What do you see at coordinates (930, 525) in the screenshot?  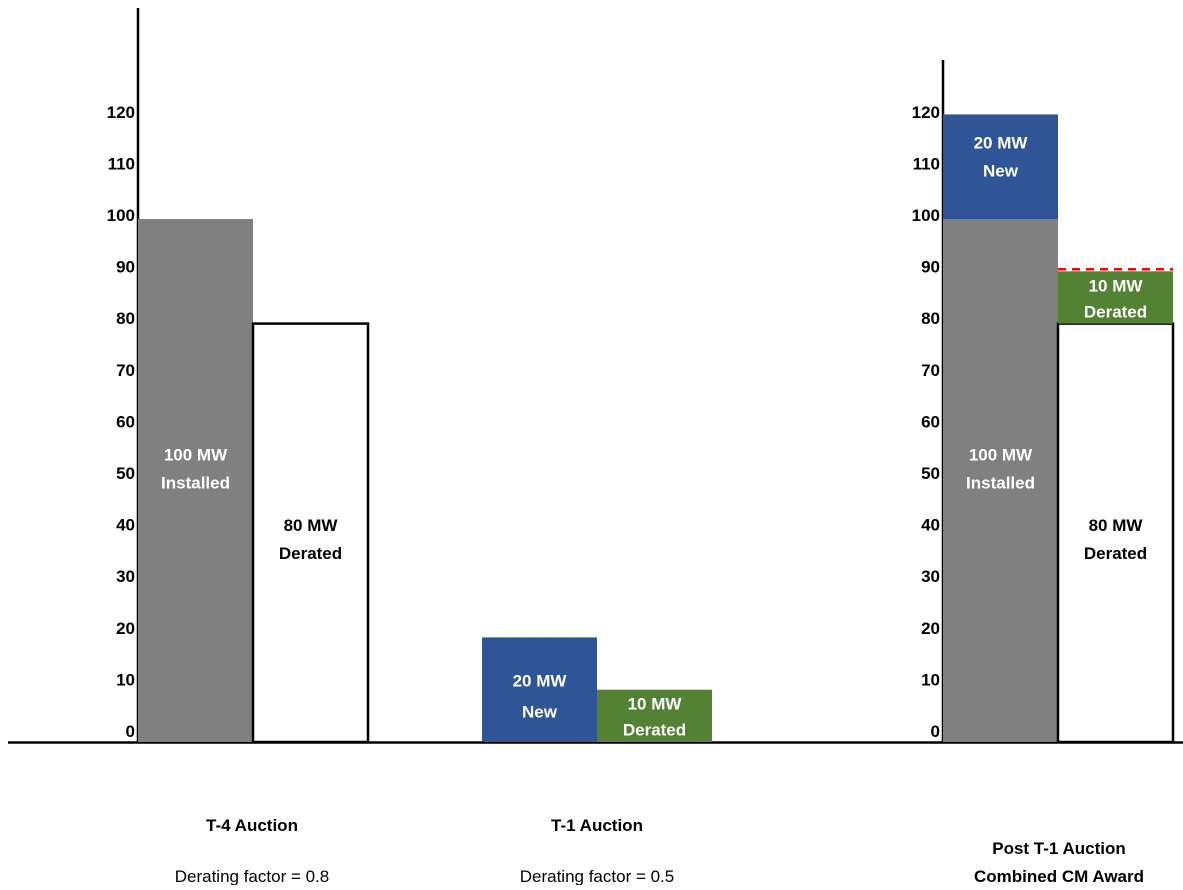 I see `y-tick-label-right: 40` at bounding box center [930, 525].